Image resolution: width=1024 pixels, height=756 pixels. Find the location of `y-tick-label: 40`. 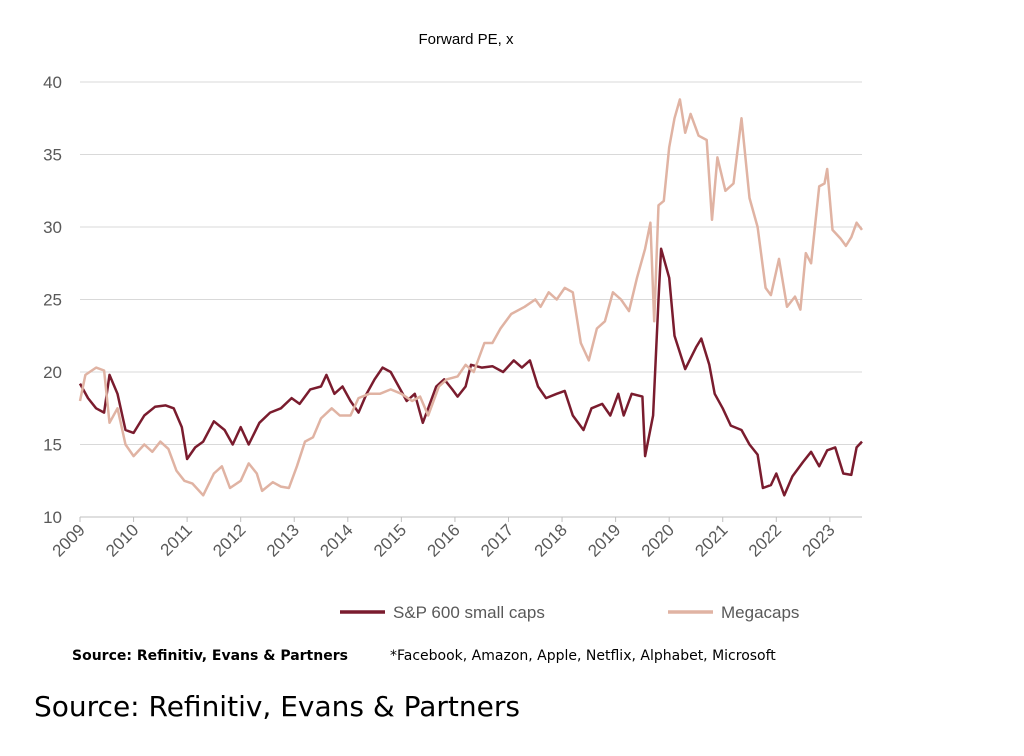

y-tick-label: 40 is located at coordinates (52, 82).